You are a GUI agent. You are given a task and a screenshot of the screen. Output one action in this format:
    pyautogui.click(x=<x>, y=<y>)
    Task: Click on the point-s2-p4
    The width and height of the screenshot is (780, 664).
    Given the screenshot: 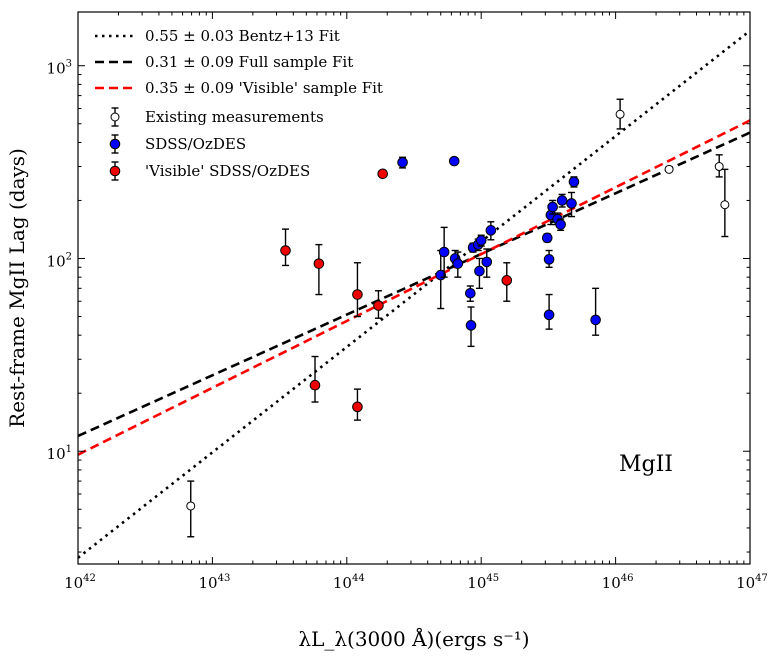 What is the action you would take?
    pyautogui.click(x=444, y=252)
    